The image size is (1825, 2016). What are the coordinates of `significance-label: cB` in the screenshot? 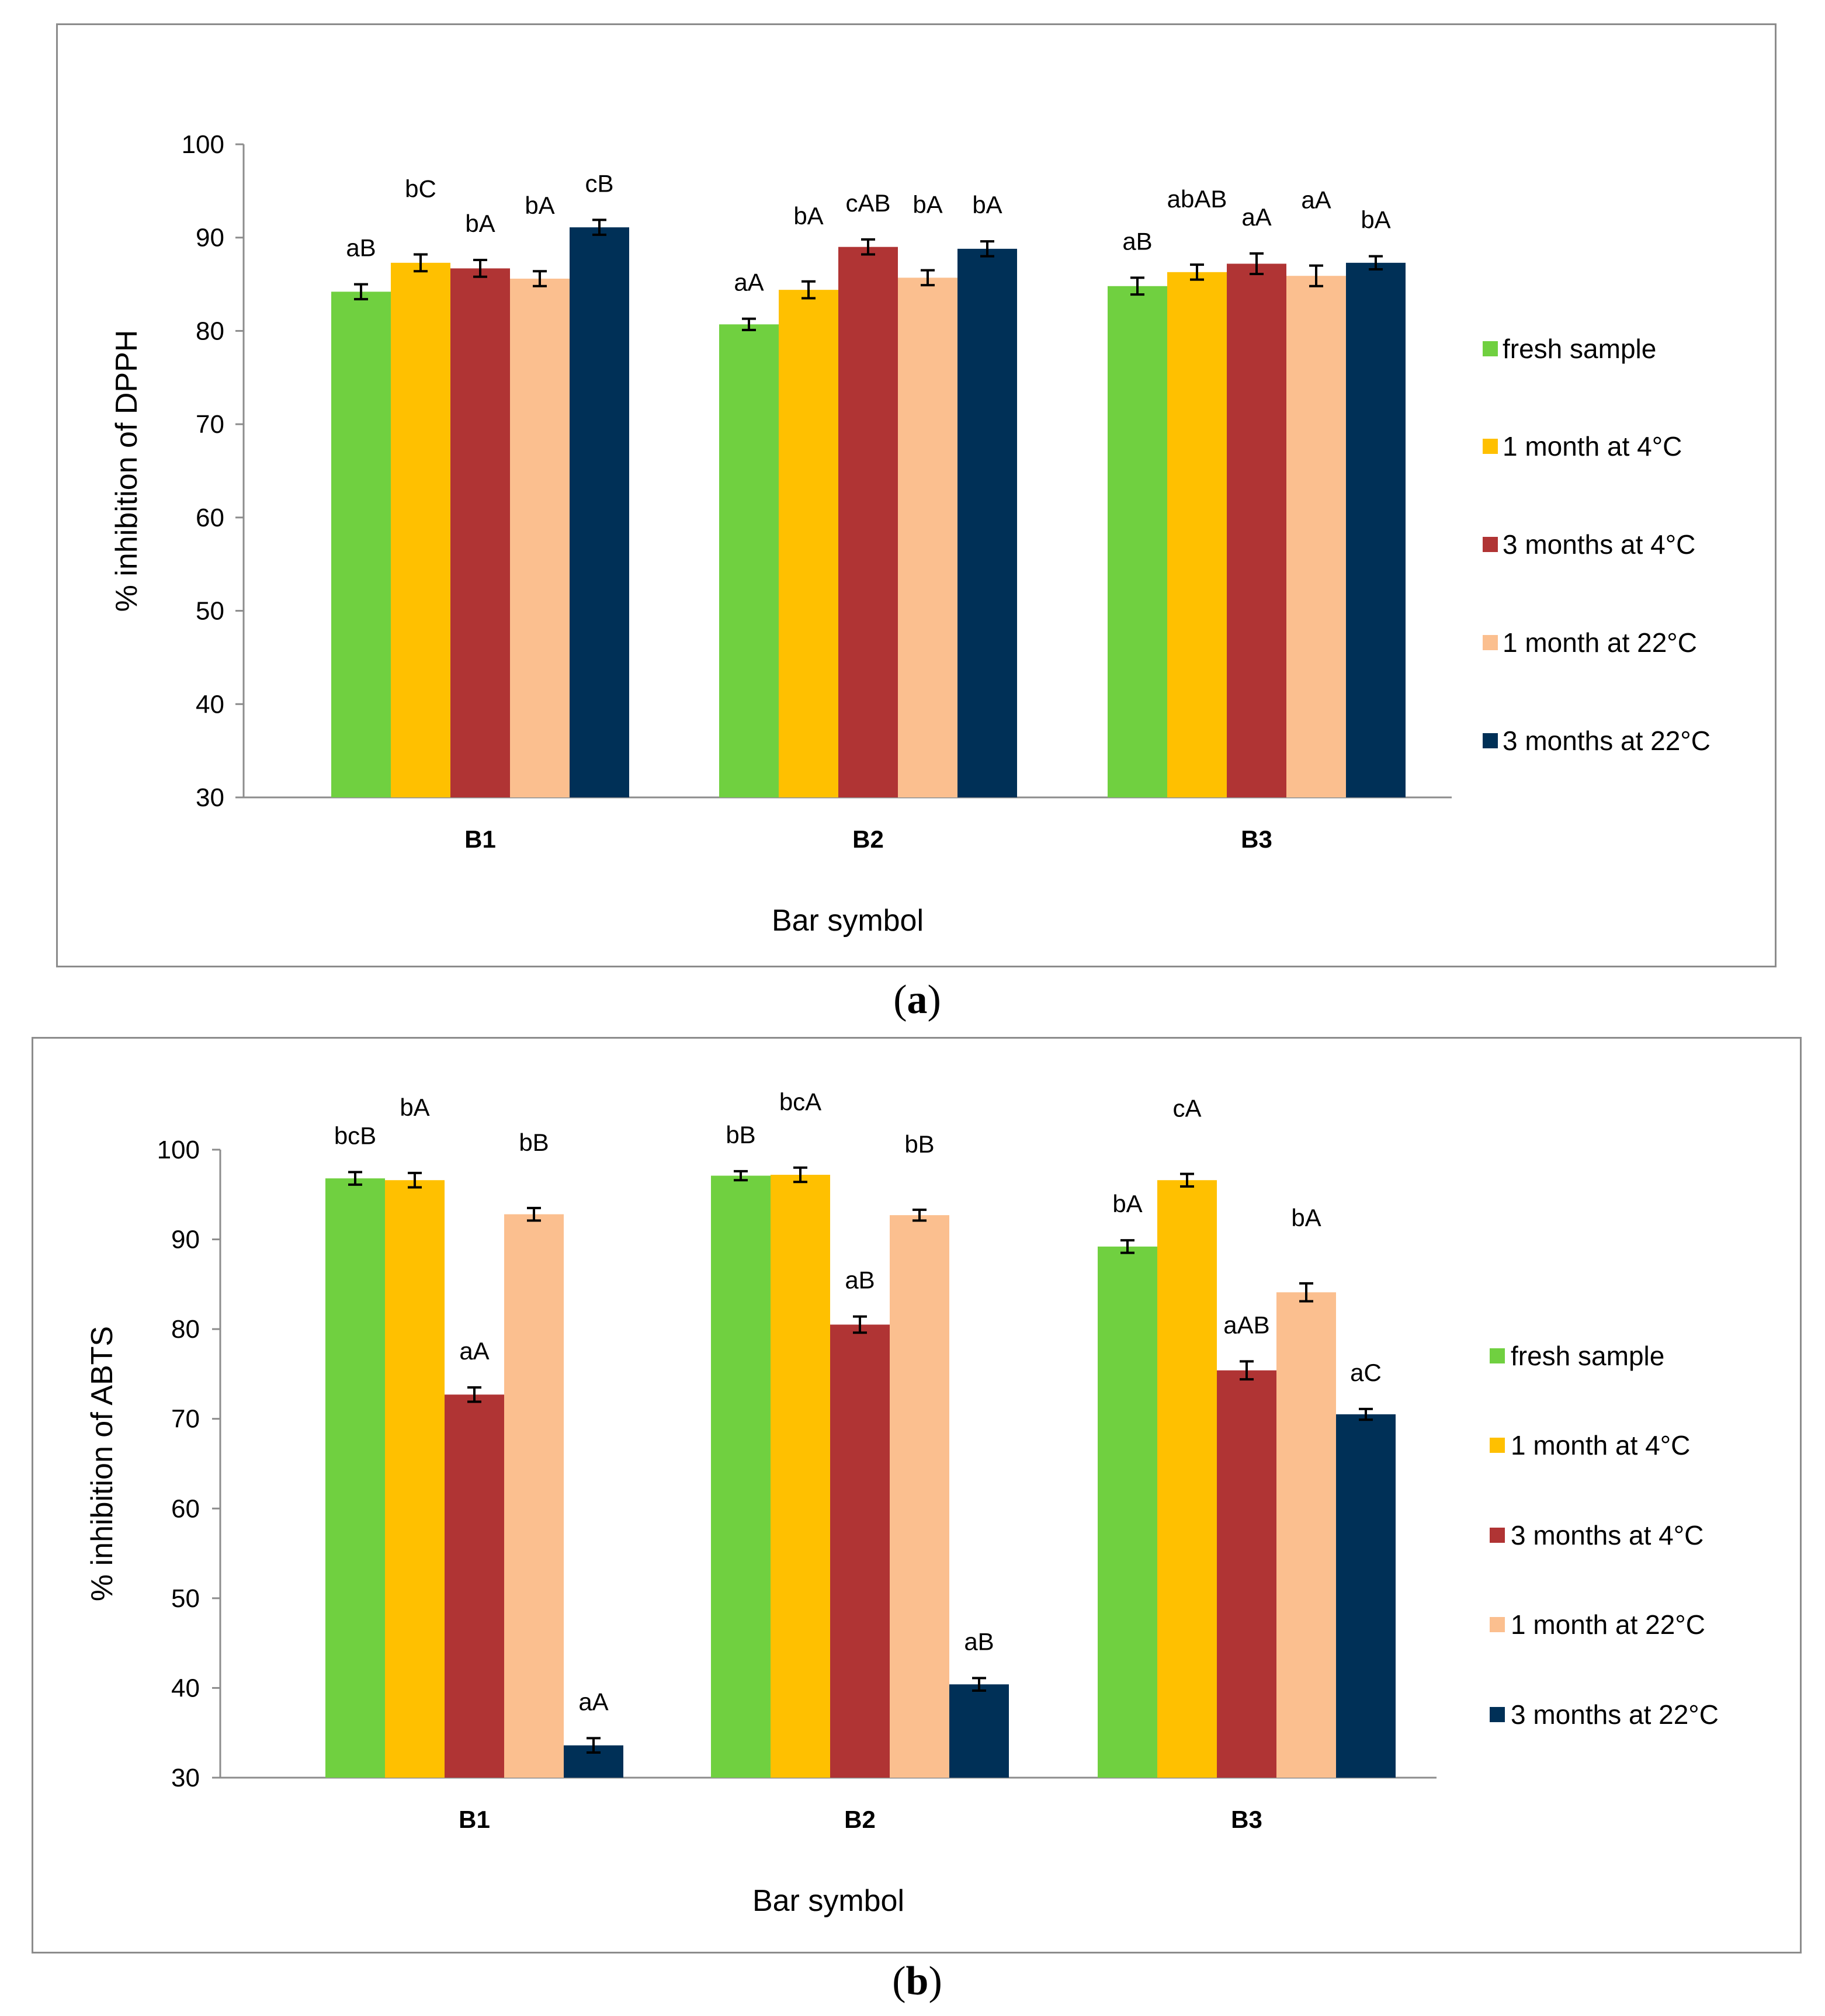 It's located at (599, 183).